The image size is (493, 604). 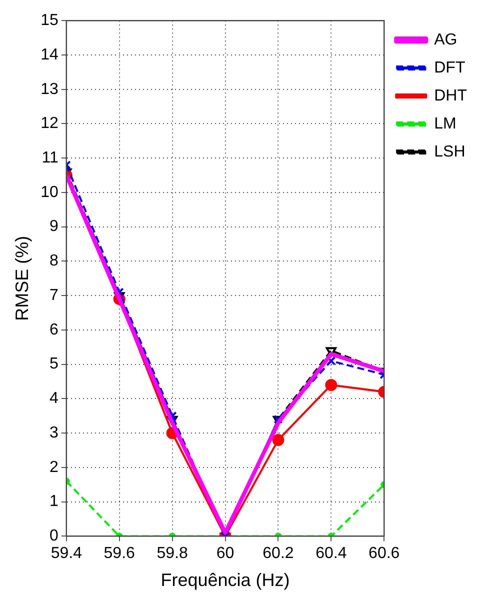 I want to click on x-tick-label: 59.4, so click(x=66, y=553).